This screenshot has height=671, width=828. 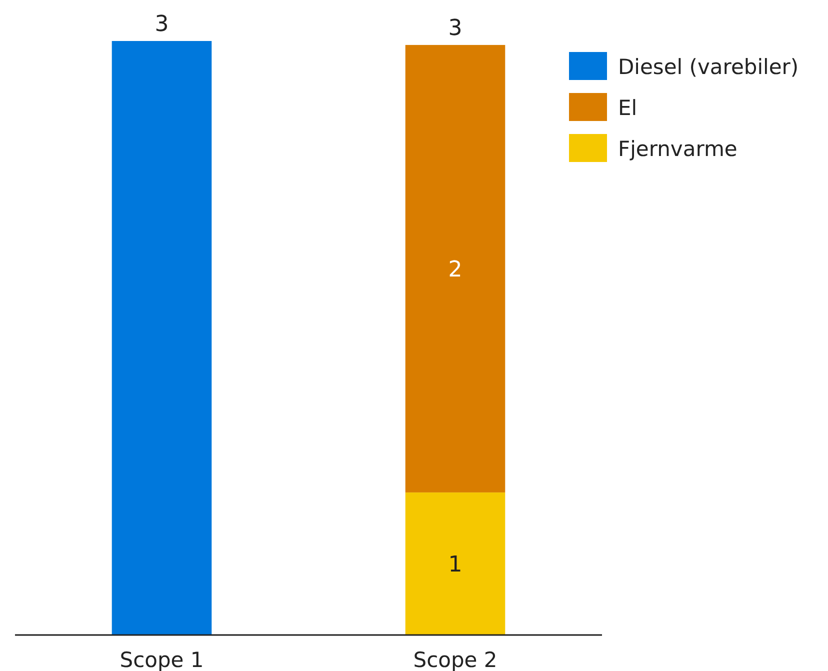 What do you see at coordinates (455, 565) in the screenshot?
I see `data-label: 1` at bounding box center [455, 565].